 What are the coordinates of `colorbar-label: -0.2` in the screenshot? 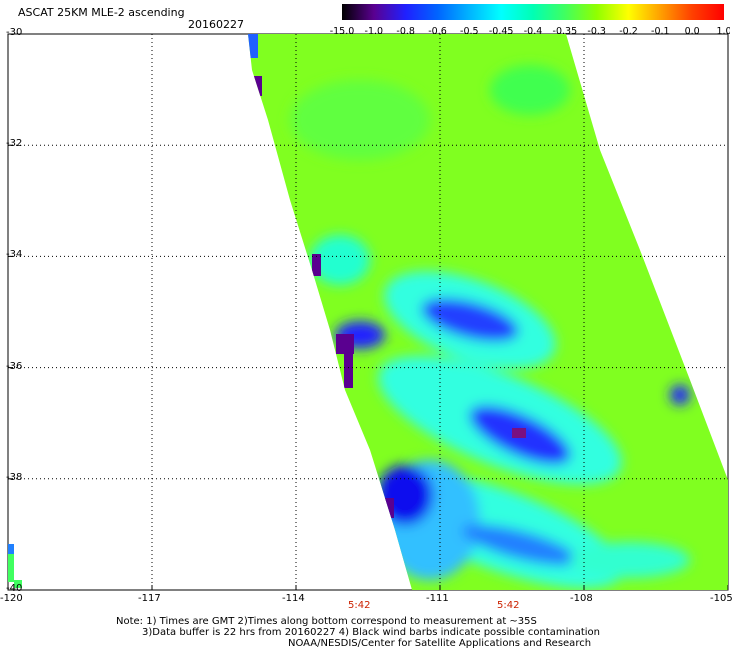 It's located at (628, 31).